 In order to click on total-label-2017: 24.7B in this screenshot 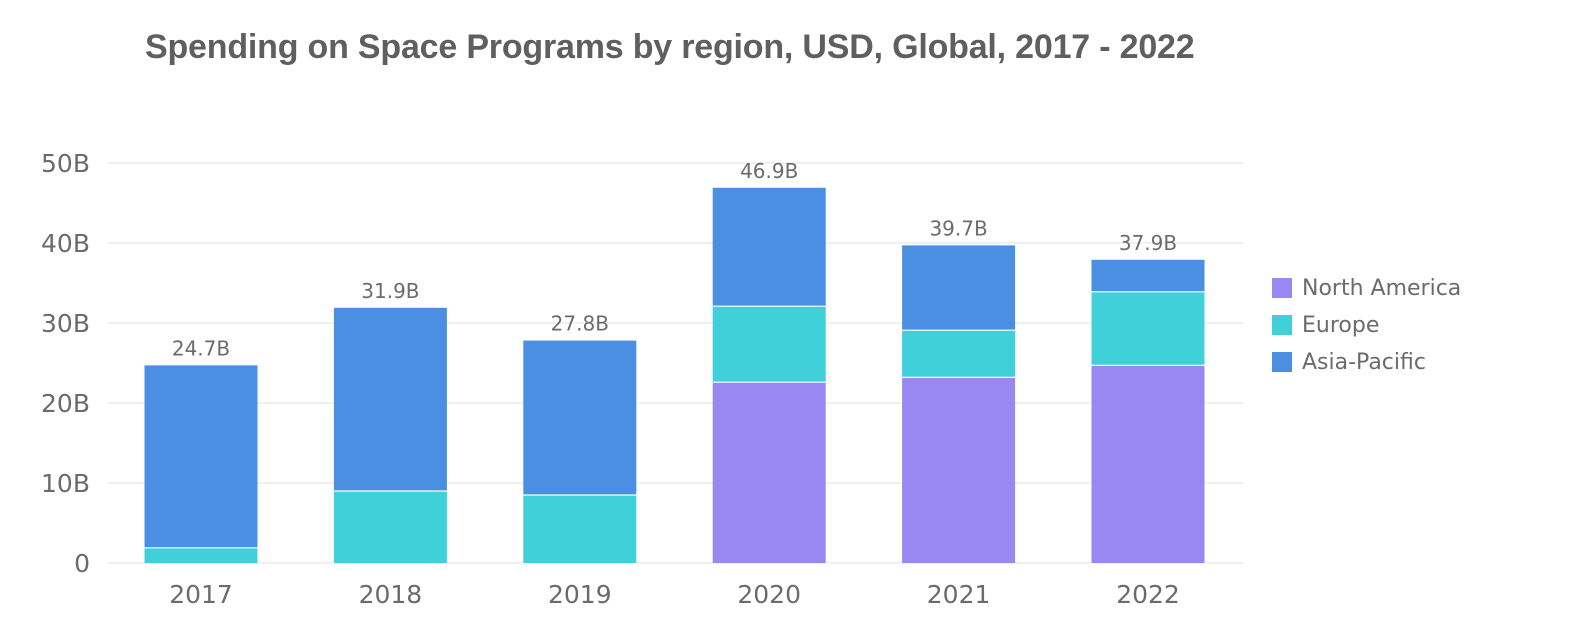, I will do `click(201, 348)`.